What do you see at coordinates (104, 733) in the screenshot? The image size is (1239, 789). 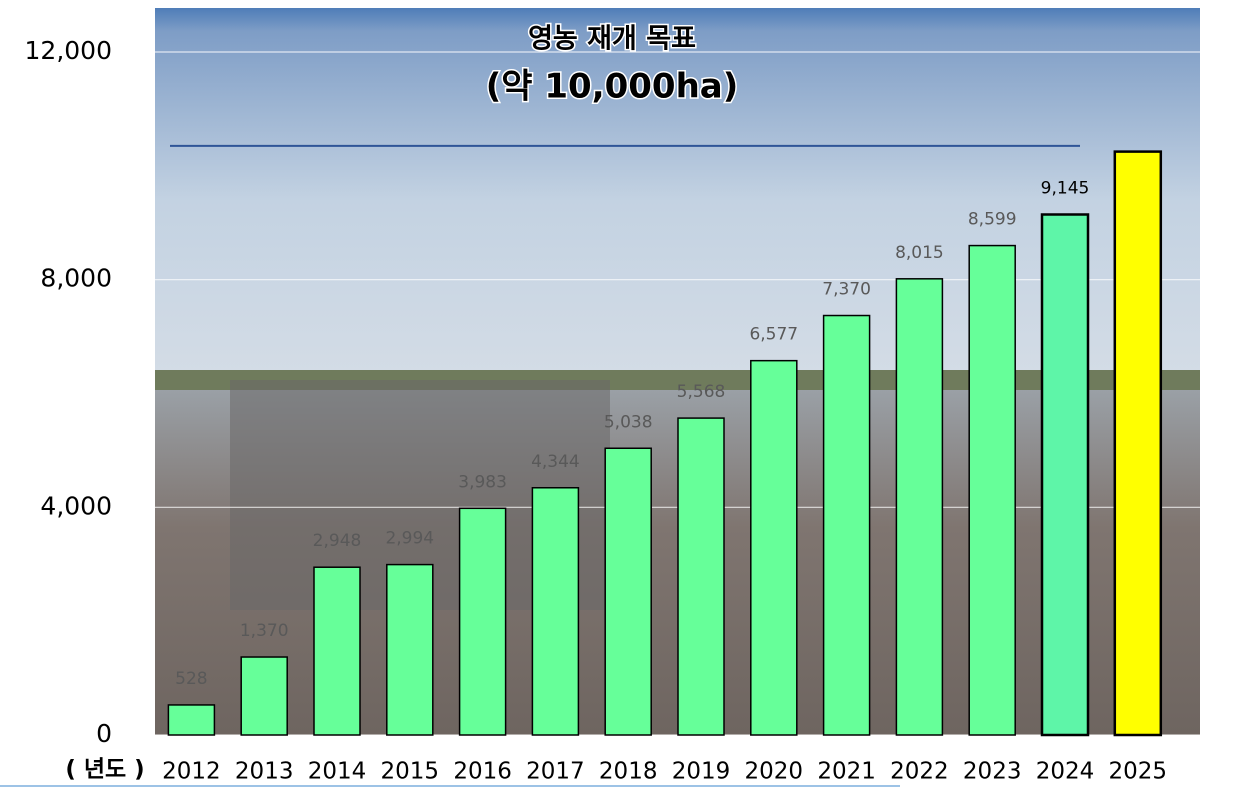 I see `y-tick-label: 0` at bounding box center [104, 733].